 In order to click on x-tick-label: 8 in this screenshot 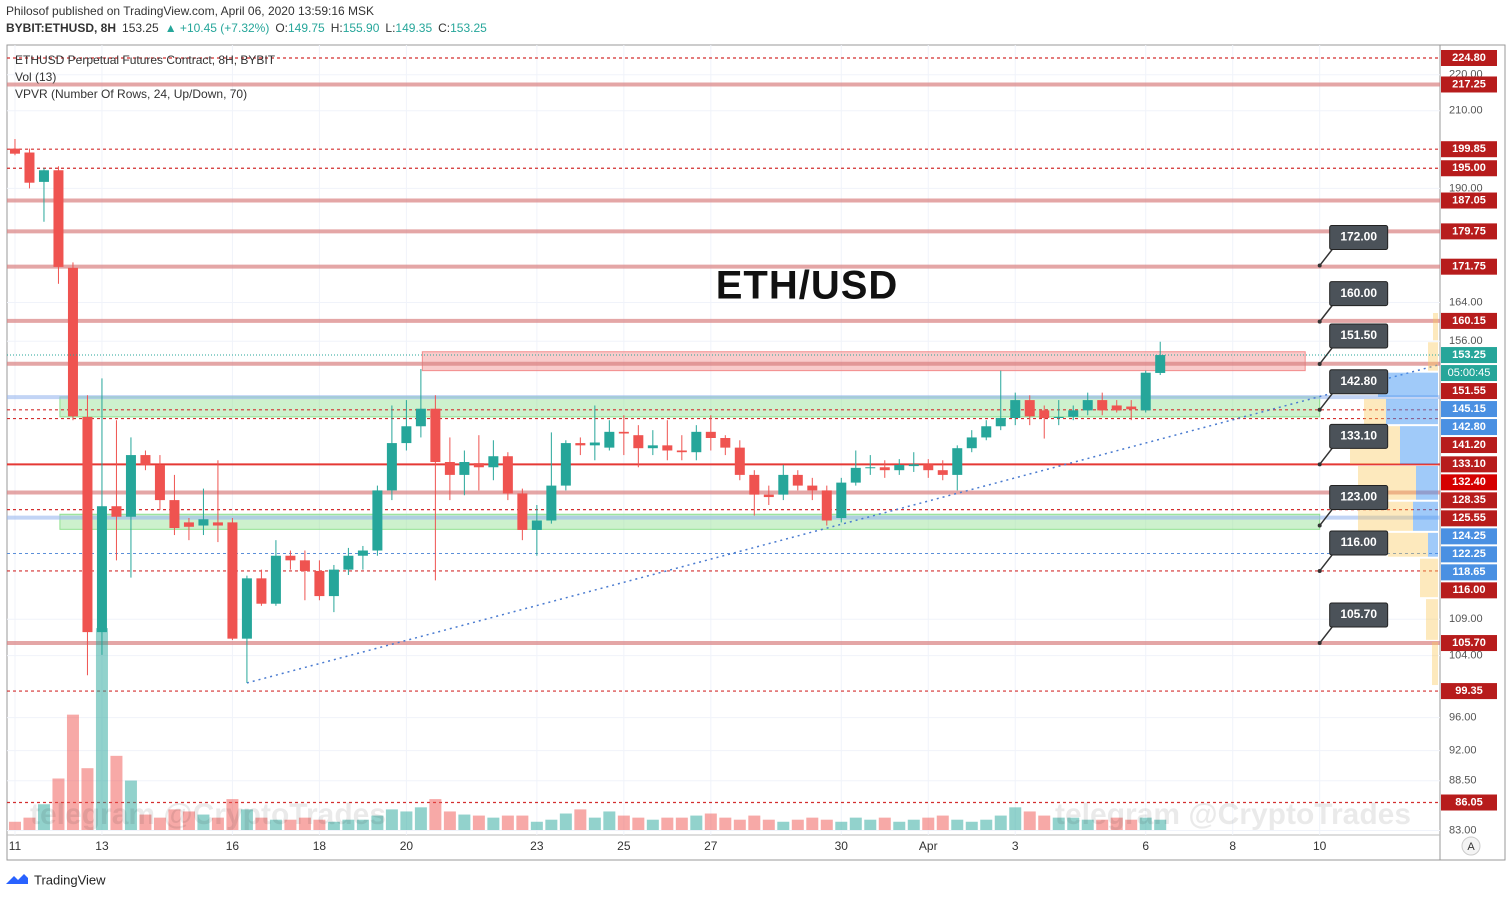, I will do `click(1232, 846)`.